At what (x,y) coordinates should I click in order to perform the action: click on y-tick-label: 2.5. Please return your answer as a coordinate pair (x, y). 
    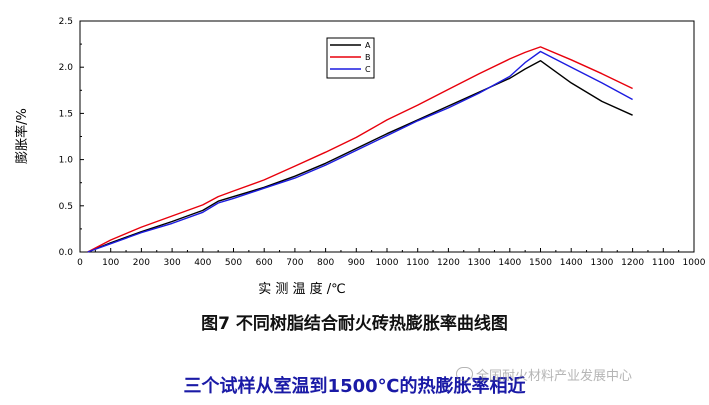
    Looking at the image, I should click on (66, 22).